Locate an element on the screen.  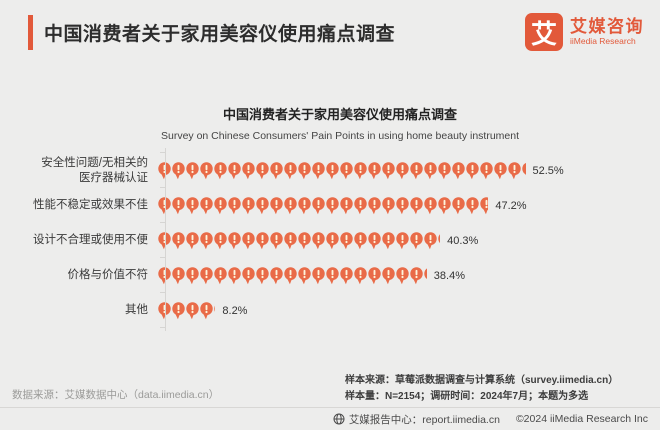
category-label: 设计不合理或使用不便 is located at coordinates (90, 240).